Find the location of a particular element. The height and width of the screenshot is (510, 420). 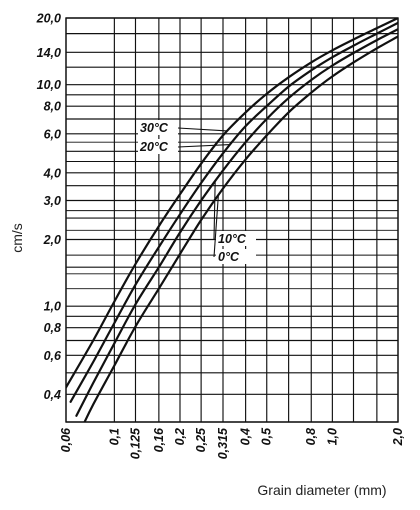

y-tick-label: 2,0 is located at coordinates (52, 240).